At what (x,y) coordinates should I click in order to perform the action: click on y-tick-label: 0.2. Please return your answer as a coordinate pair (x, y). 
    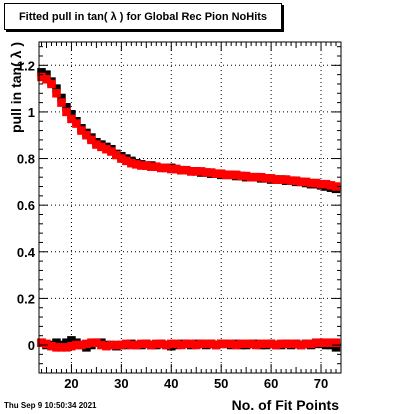
    Looking at the image, I should click on (26, 298).